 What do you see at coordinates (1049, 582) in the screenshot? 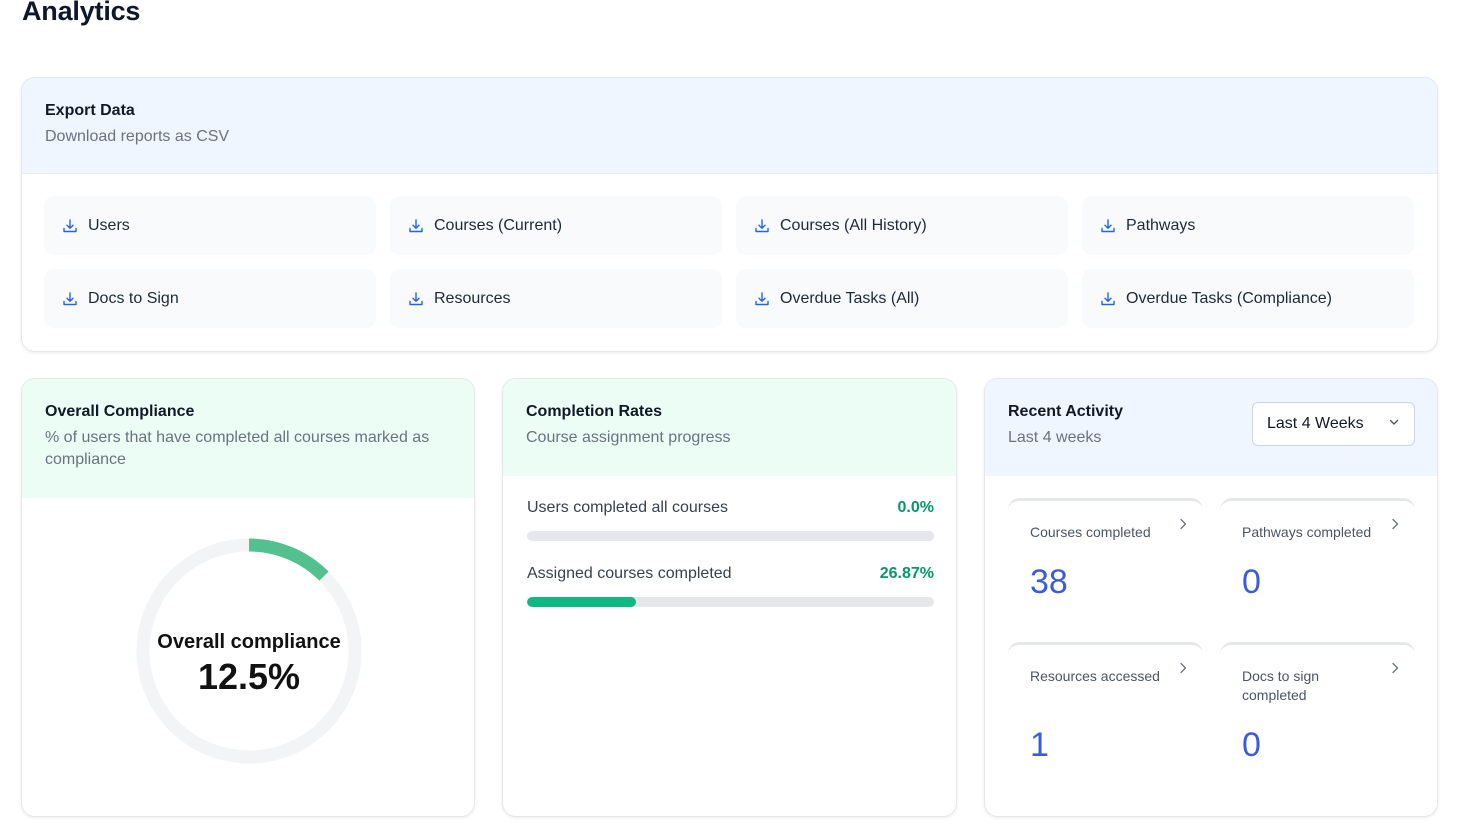
I see `stat-value: 38` at bounding box center [1049, 582].